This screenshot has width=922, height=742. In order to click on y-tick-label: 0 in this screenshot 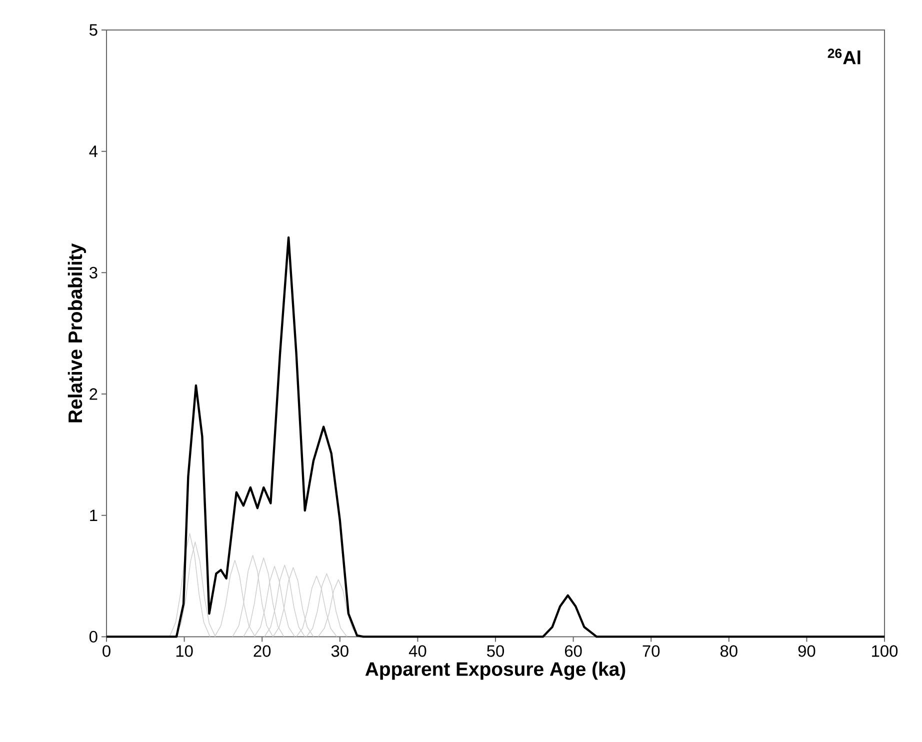, I will do `click(93, 636)`.